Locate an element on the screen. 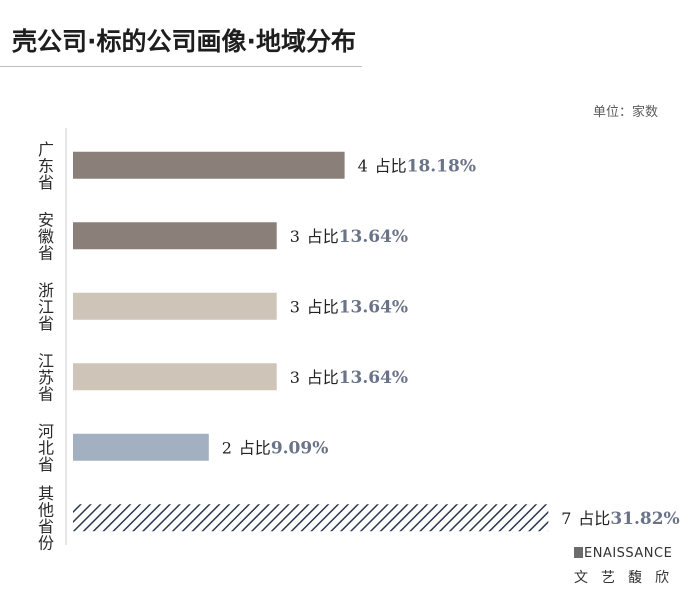 This screenshot has height=597, width=700. chart-title: 壳公司·标的公司画像·地域分布 is located at coordinates (184, 41).